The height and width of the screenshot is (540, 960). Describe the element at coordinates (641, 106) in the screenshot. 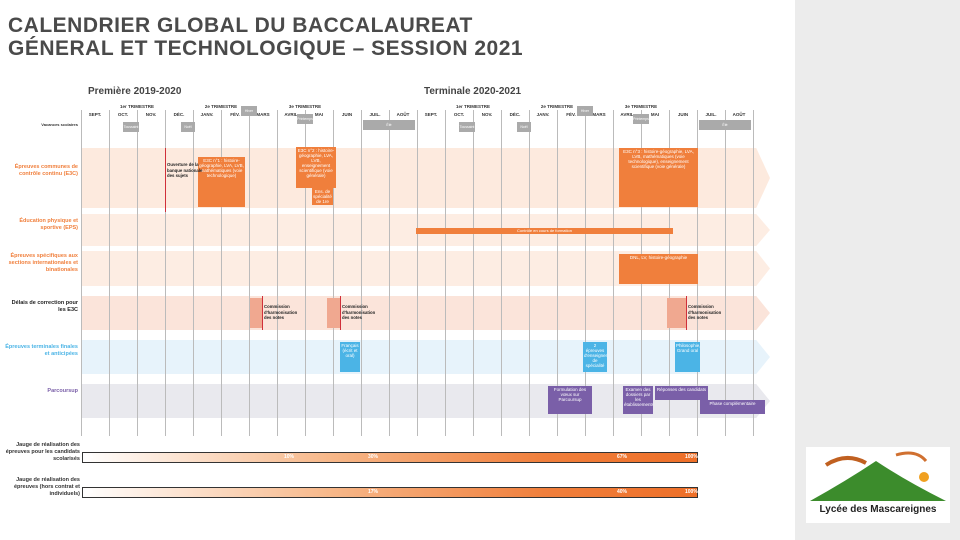

I see `term-label: 3e TRIMESTRE` at that location.